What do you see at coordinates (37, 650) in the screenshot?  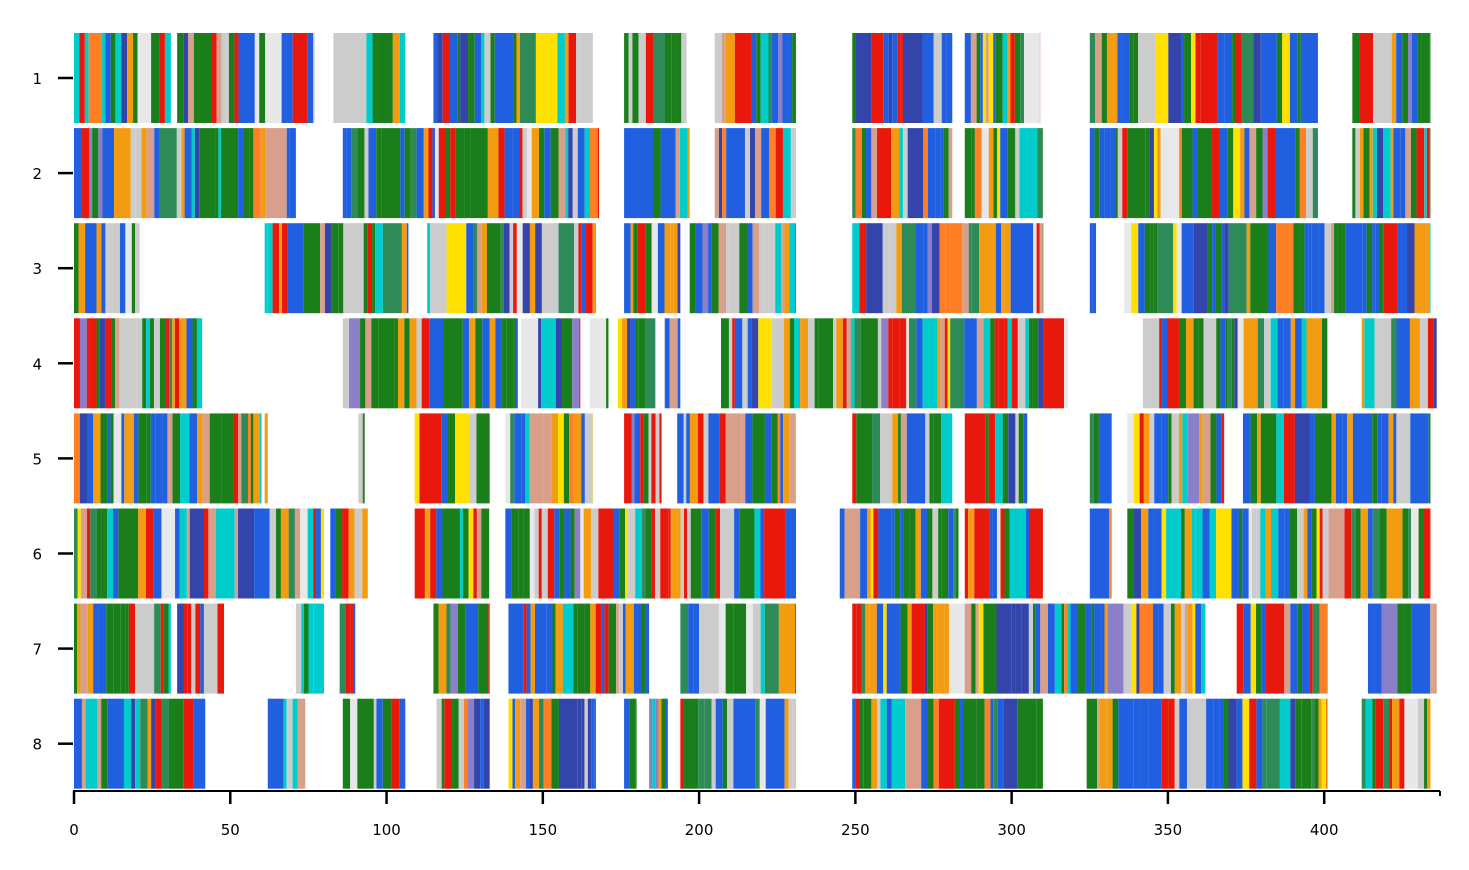 I see `y-tick-label: 7` at bounding box center [37, 650].